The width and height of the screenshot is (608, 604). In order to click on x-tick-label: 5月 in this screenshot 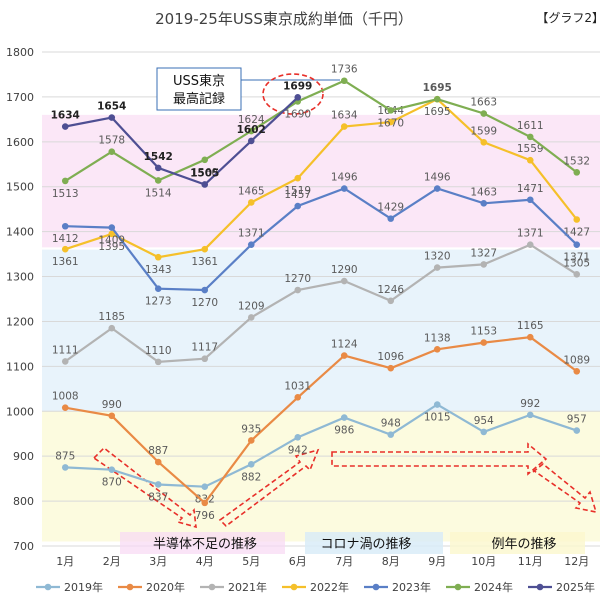, I will do `click(251, 561)`.